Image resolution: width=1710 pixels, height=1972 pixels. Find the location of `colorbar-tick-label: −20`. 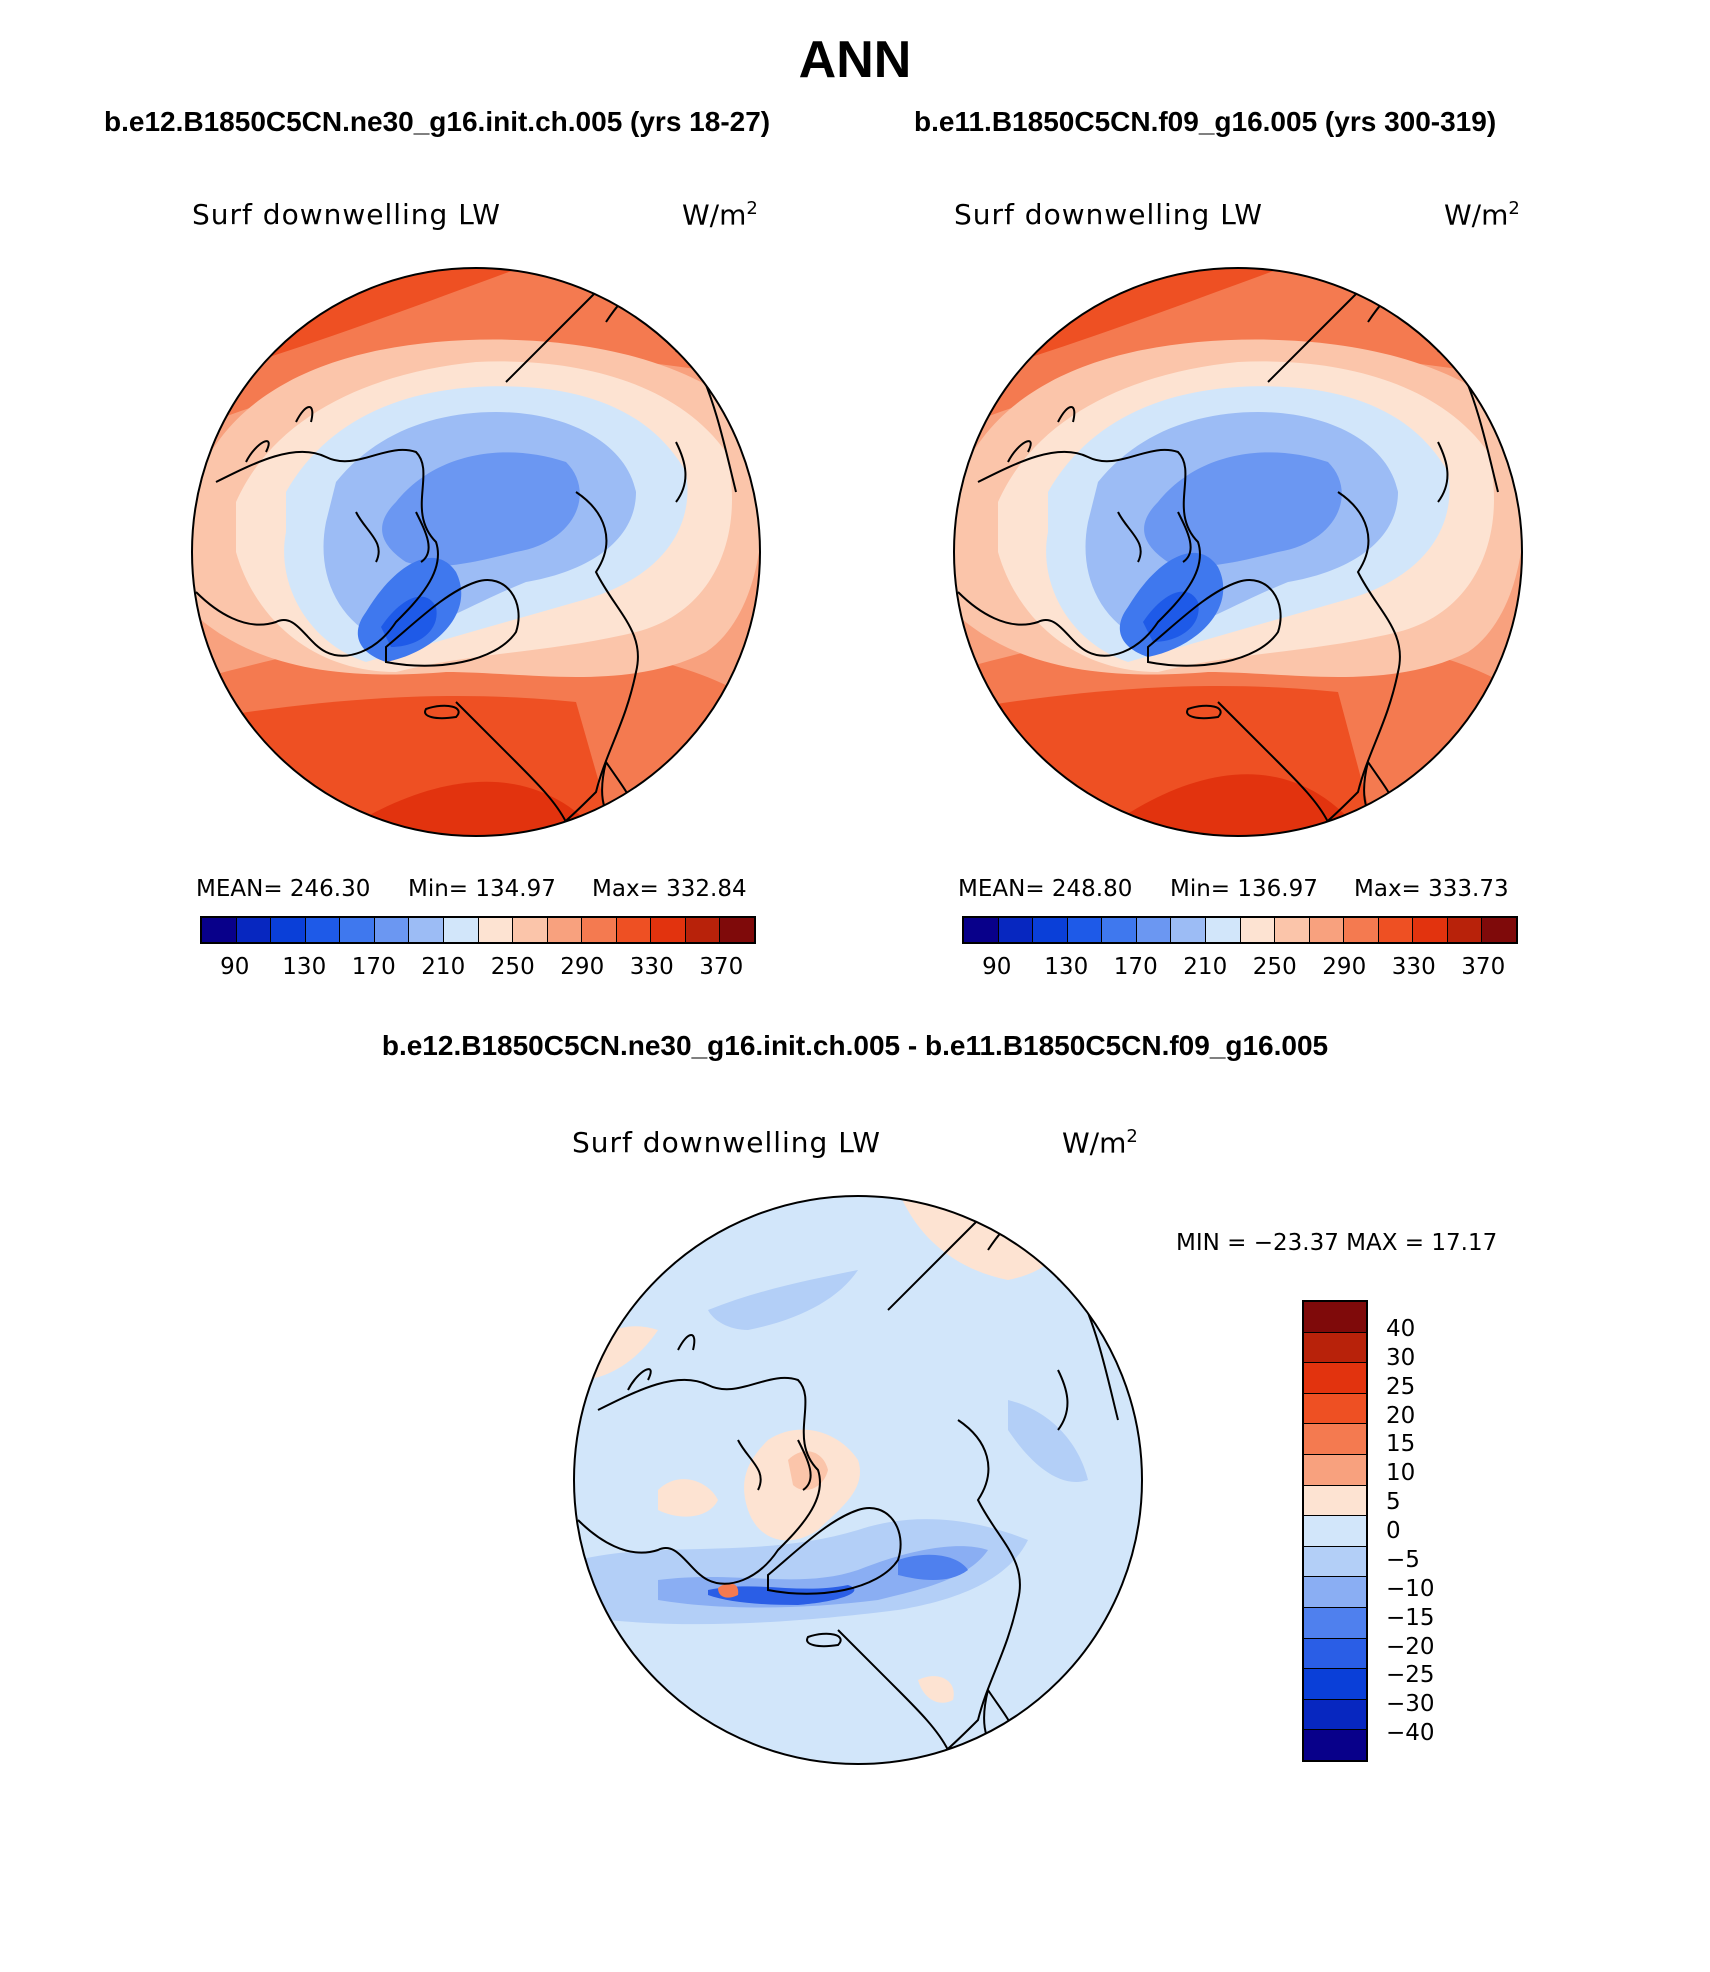

colorbar-tick-label: −20 is located at coordinates (1410, 1646).